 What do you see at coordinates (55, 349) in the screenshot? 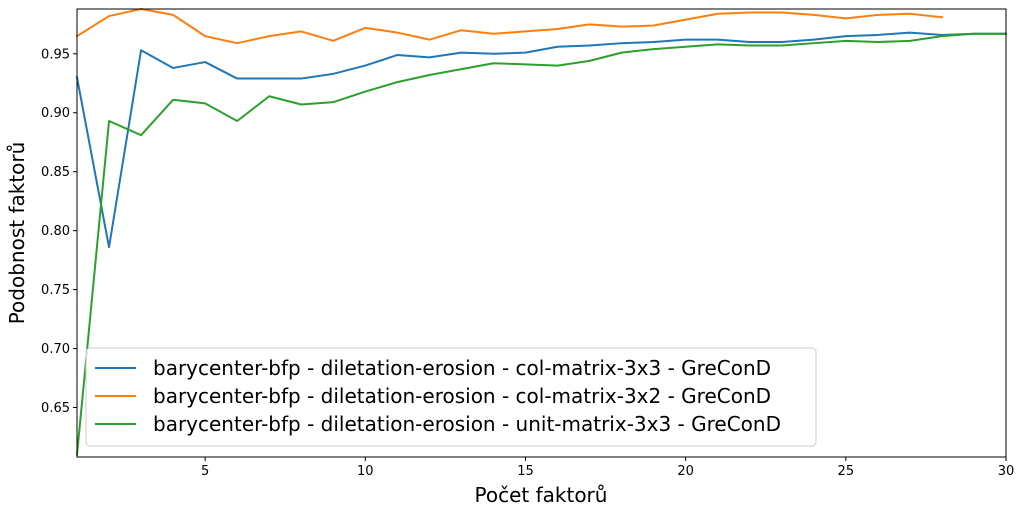
I see `y-tick-label: 0.70` at bounding box center [55, 349].